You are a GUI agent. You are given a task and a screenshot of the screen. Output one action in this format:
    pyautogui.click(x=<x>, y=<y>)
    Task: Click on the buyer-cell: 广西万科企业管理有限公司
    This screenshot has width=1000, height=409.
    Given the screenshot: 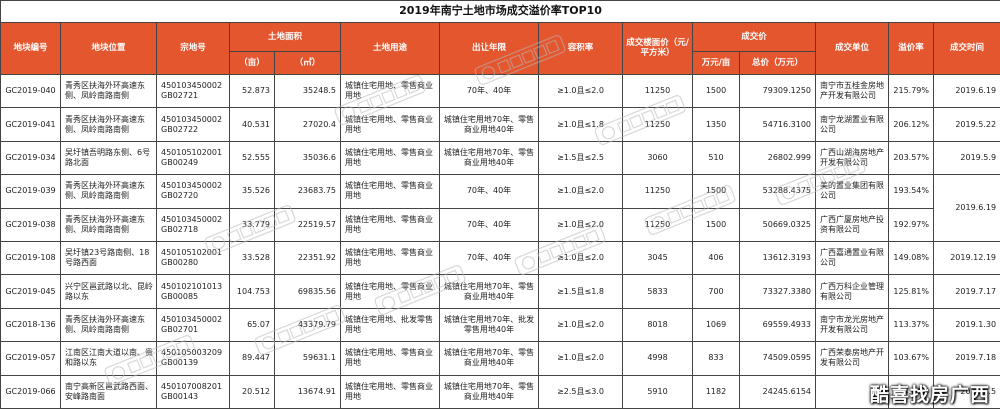 What is the action you would take?
    pyautogui.click(x=852, y=291)
    